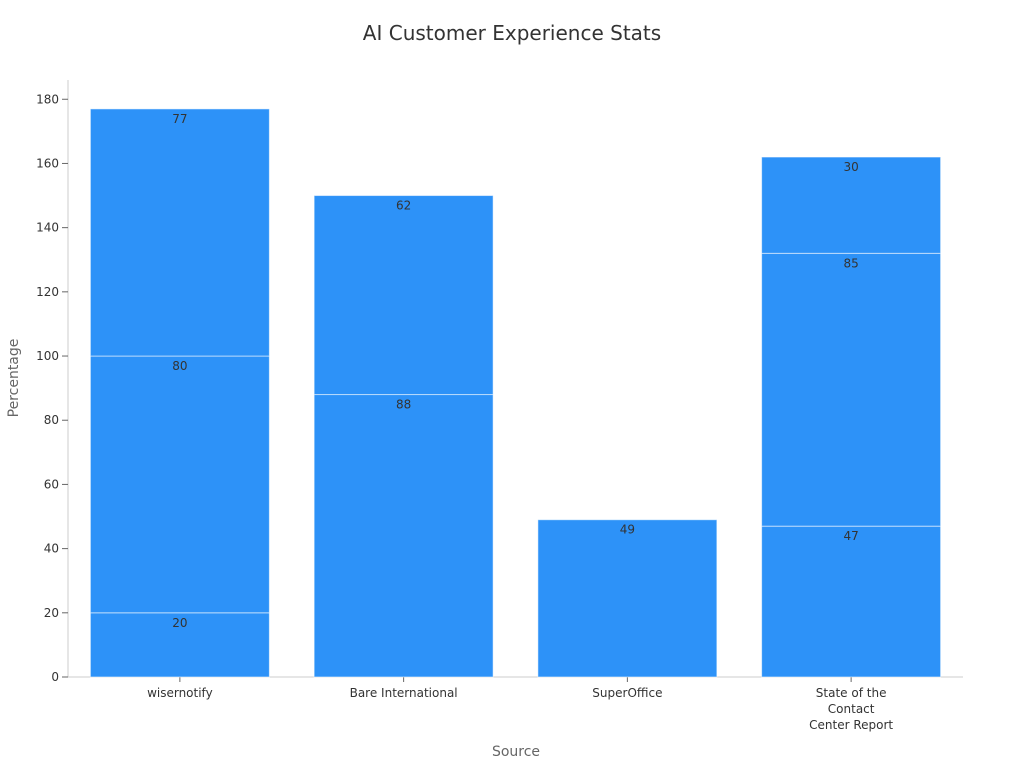 Image resolution: width=1024 pixels, height=768 pixels. I want to click on data-label: 85, so click(850, 263).